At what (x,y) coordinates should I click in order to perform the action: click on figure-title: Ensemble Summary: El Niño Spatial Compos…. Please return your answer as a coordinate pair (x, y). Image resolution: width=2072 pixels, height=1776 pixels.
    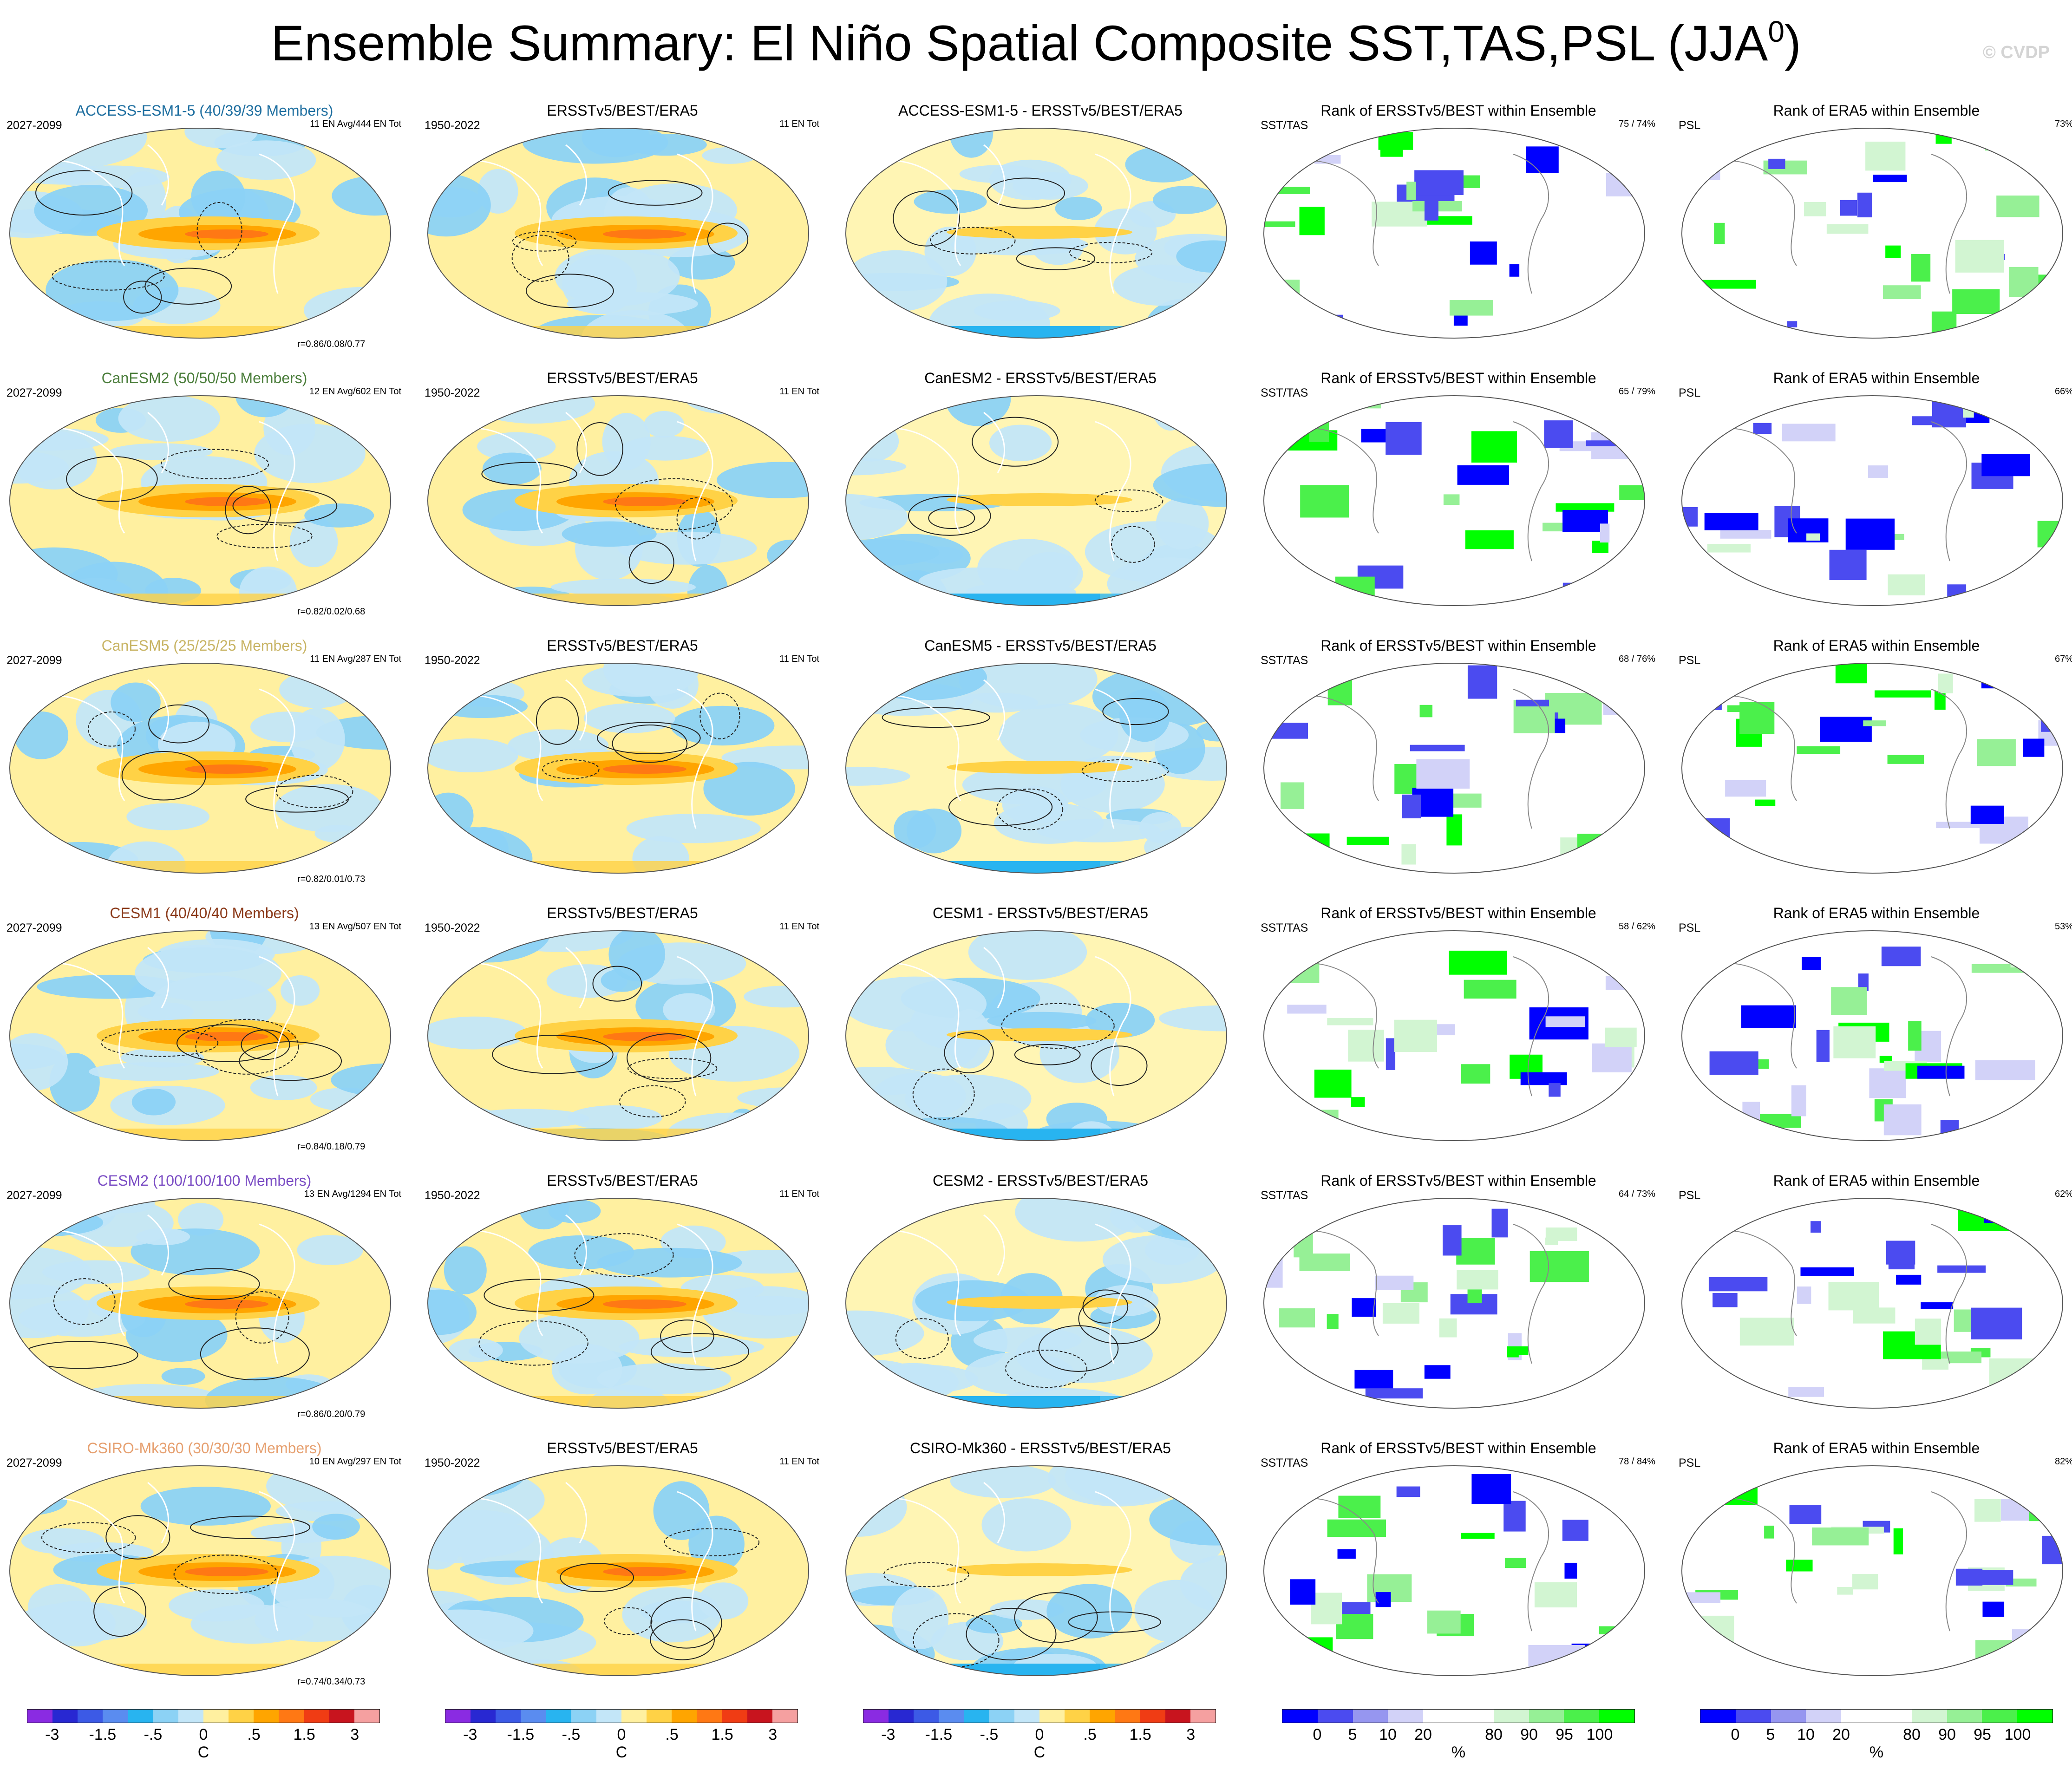
    Looking at the image, I should click on (1036, 43).